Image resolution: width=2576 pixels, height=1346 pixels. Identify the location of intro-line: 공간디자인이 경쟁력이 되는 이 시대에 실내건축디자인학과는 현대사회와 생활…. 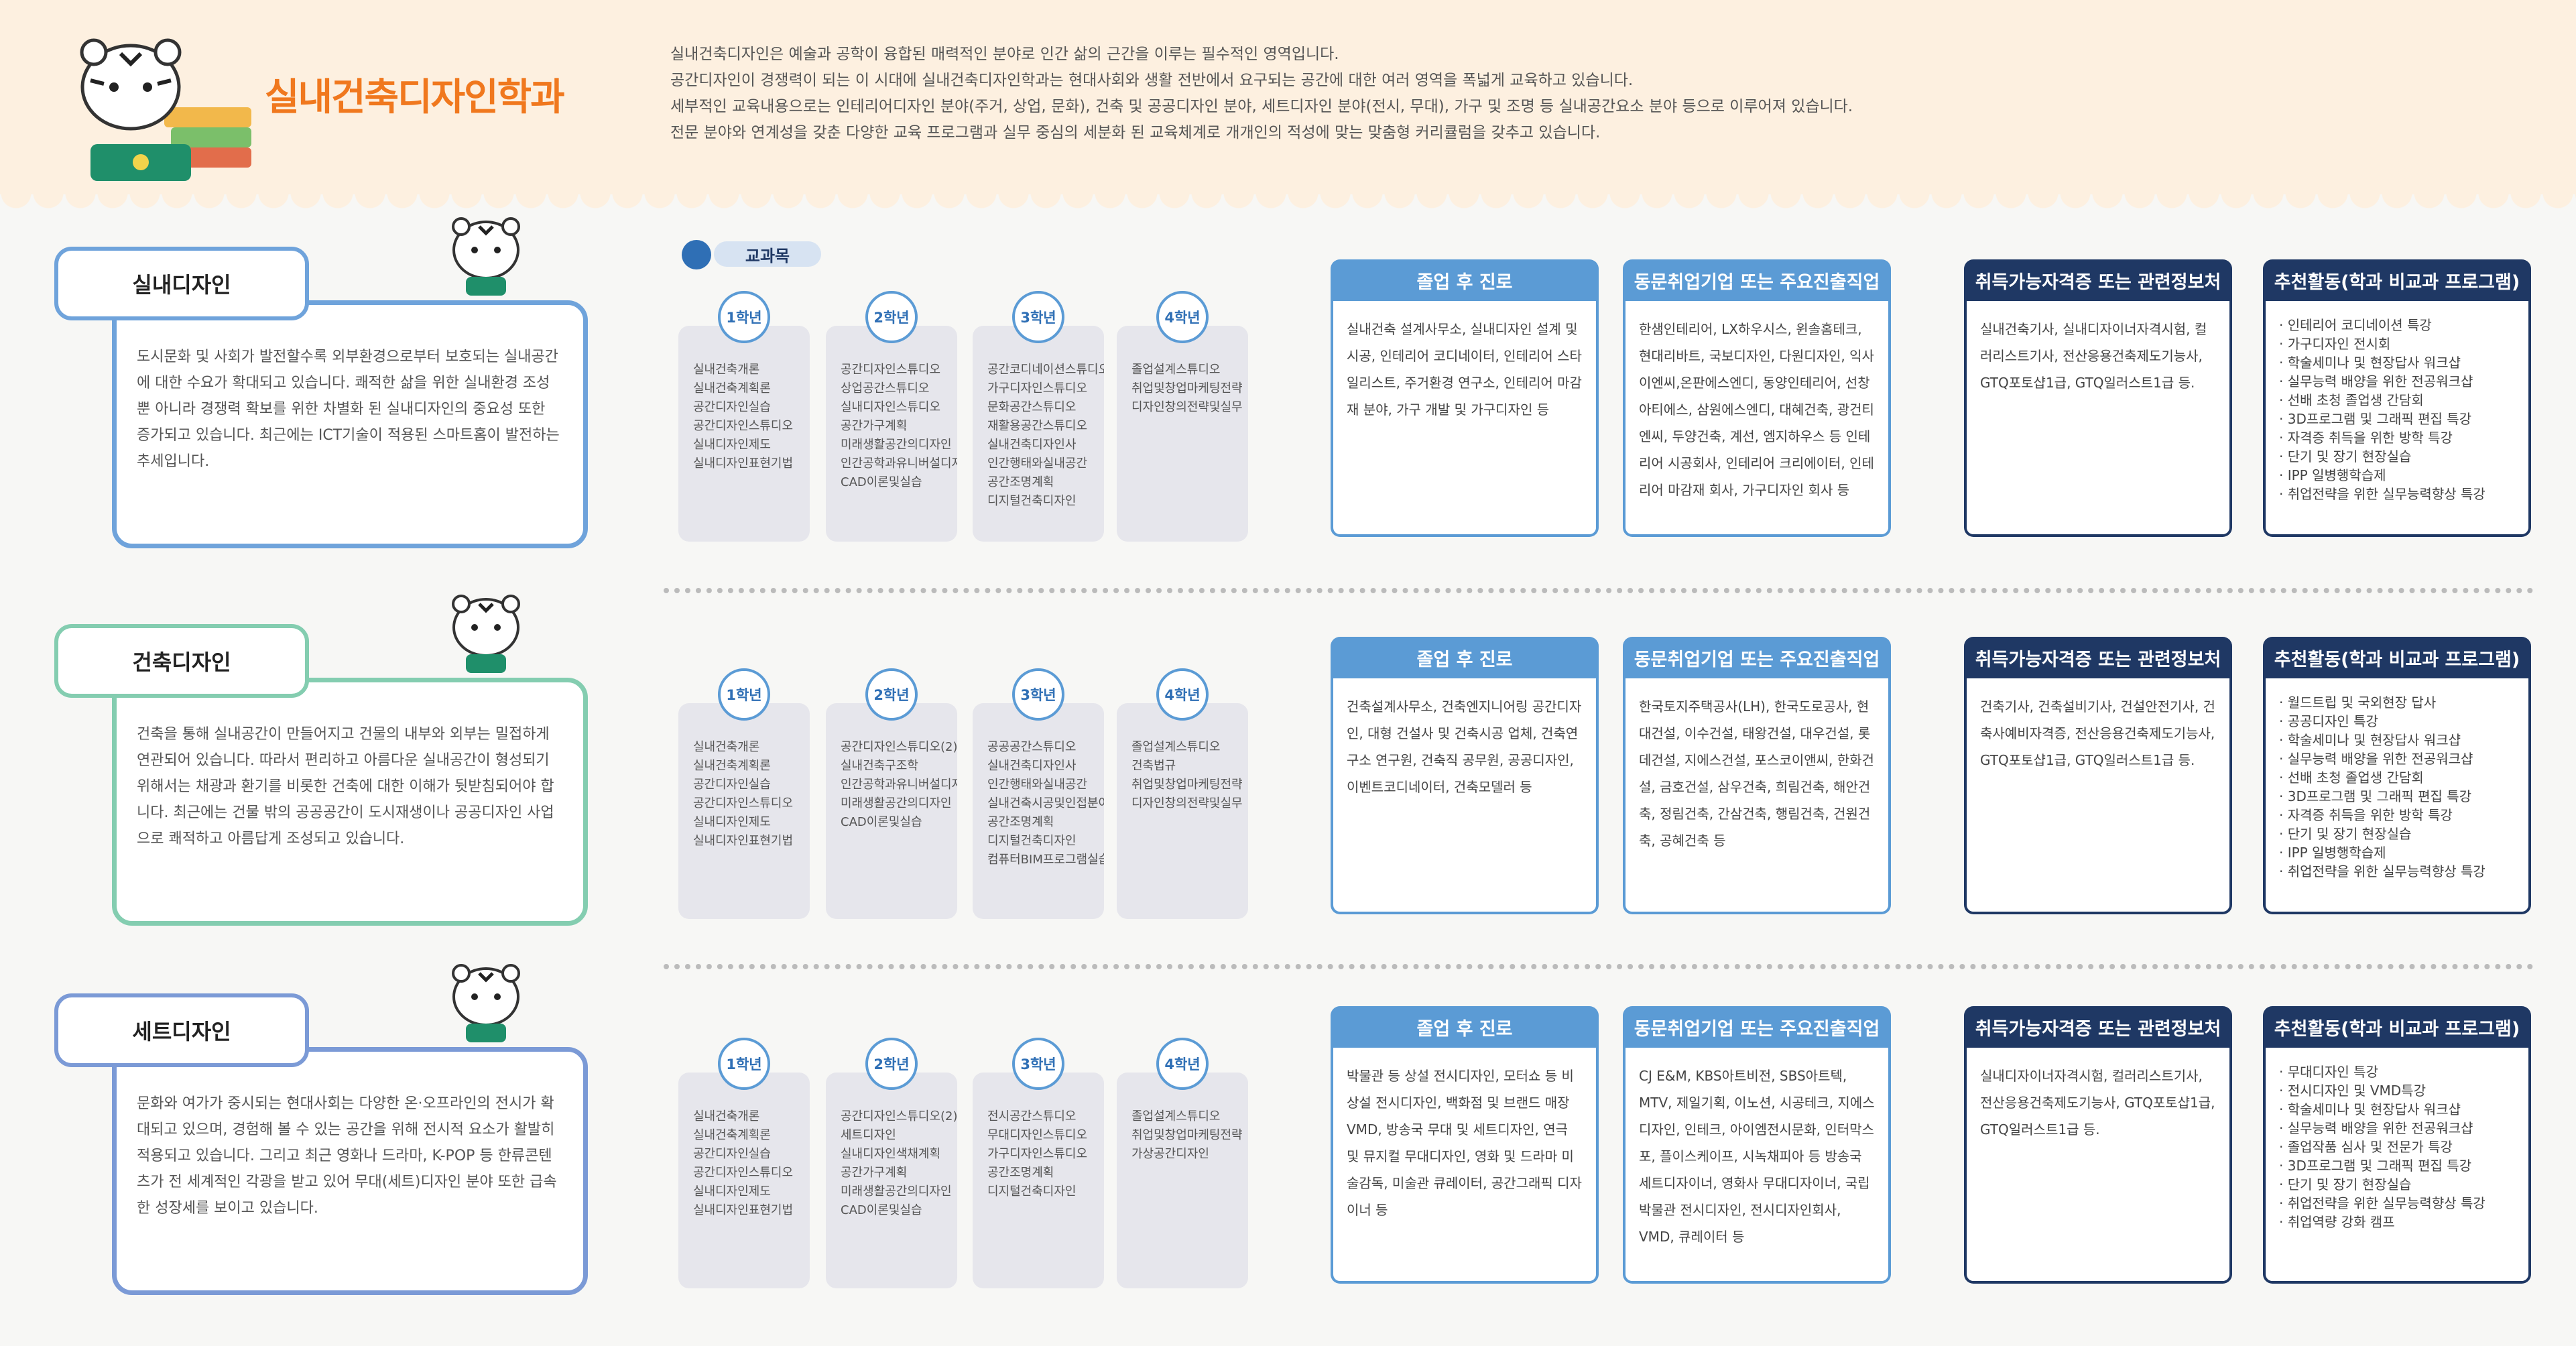
(1152, 80).